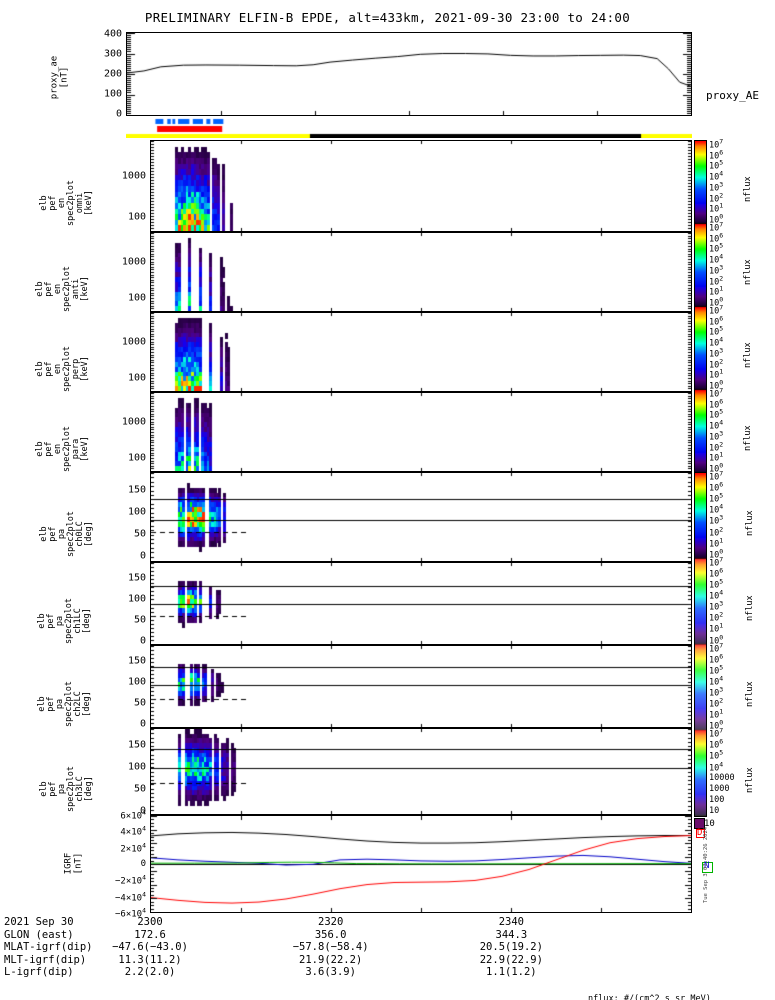 The width and height of the screenshot is (775, 1000). I want to click on igrf-ytick: −2×10⁴, so click(130, 880).